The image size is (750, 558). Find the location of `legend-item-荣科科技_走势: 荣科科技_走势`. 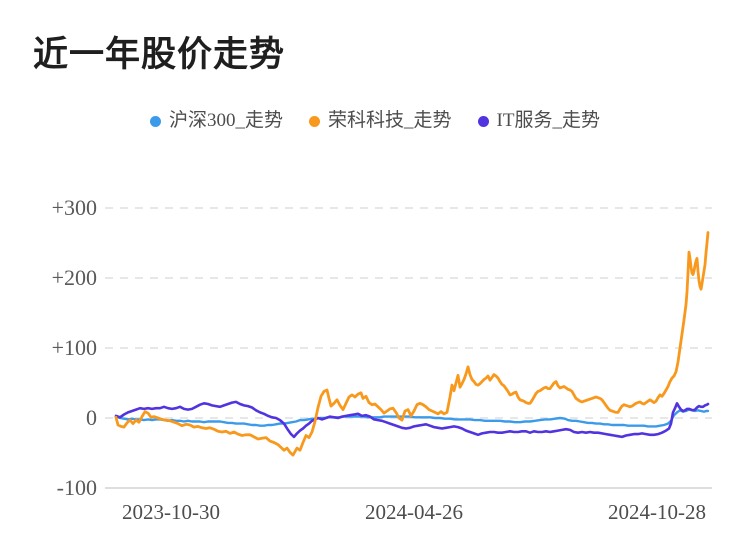

legend-item-荣科科技_走势: 荣科科技_走势 is located at coordinates (380, 121).